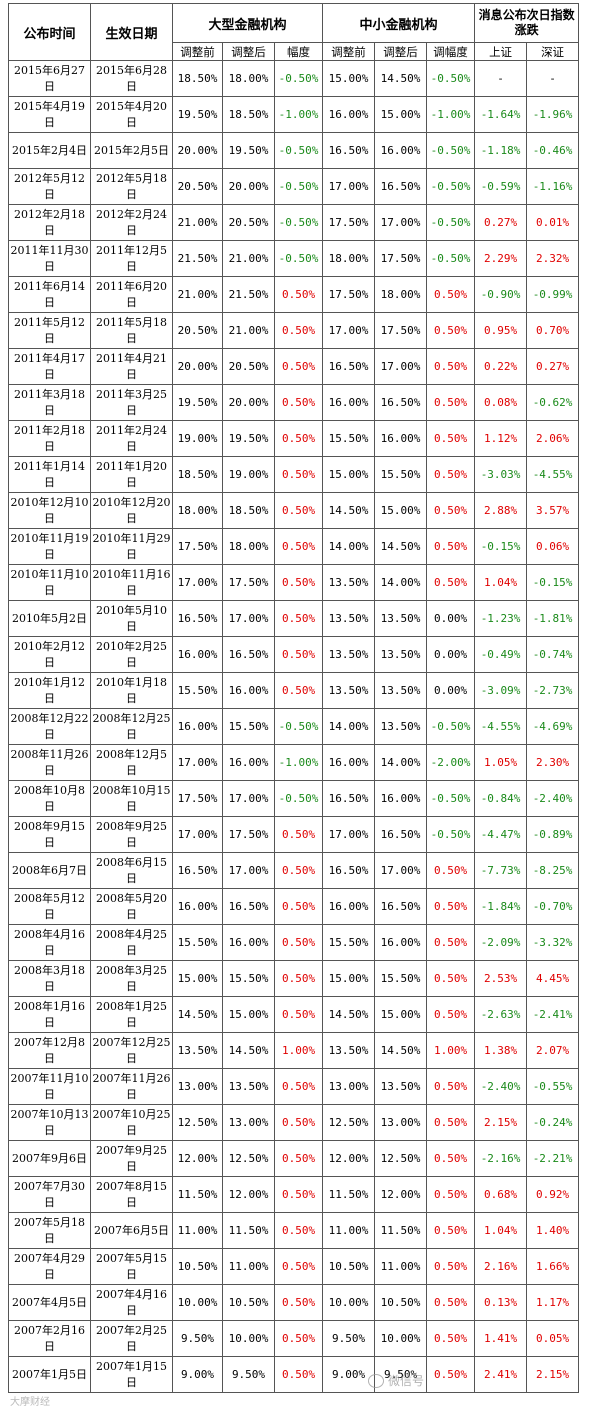 The height and width of the screenshot is (1411, 600). I want to click on header-shenzhen: 深证, so click(553, 51).